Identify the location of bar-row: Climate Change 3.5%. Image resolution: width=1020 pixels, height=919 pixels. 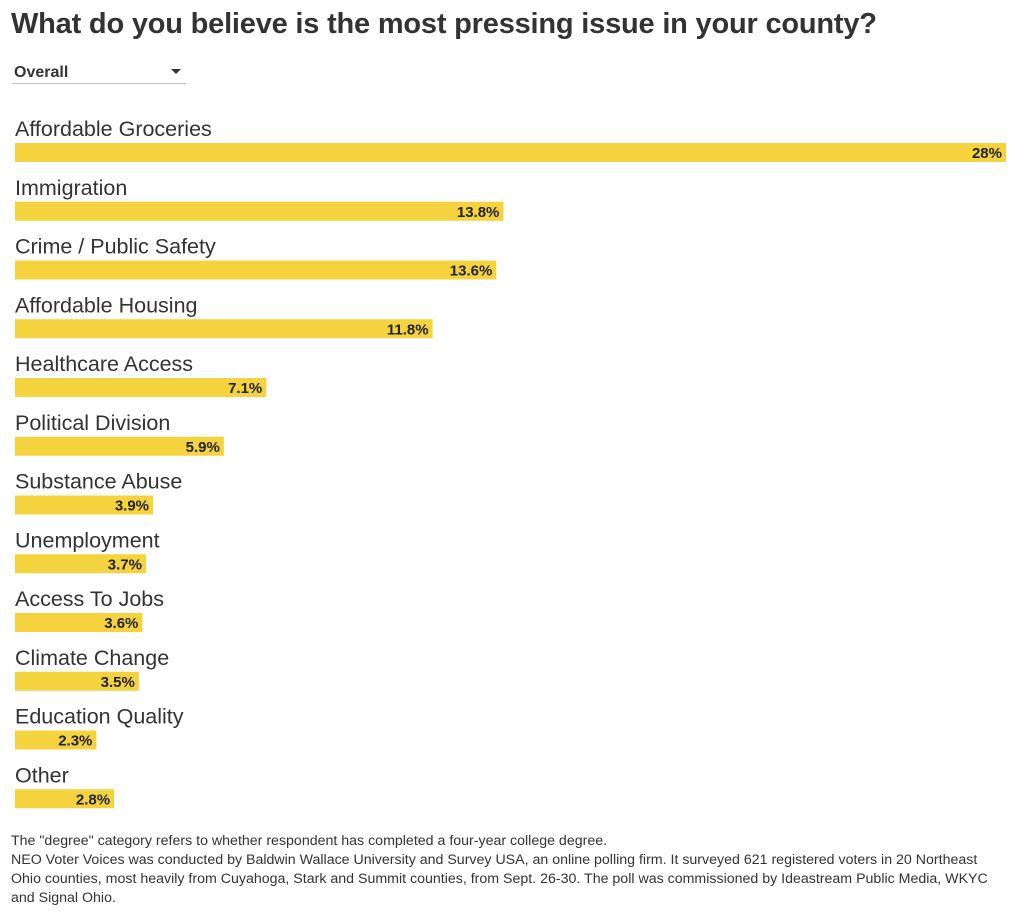
(92, 668).